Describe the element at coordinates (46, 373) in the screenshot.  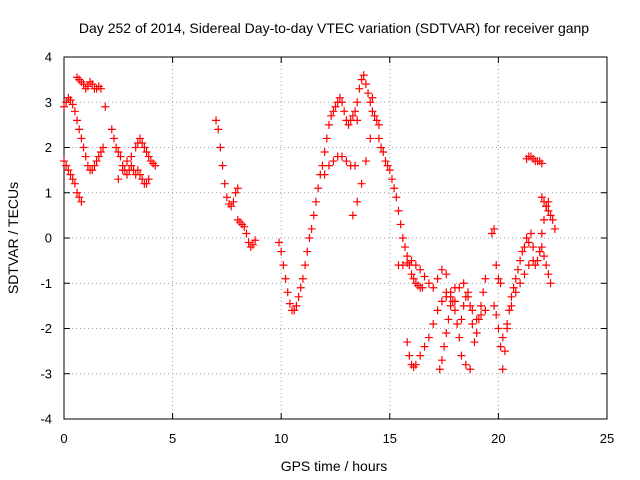
I see `y-tick-label: -3` at that location.